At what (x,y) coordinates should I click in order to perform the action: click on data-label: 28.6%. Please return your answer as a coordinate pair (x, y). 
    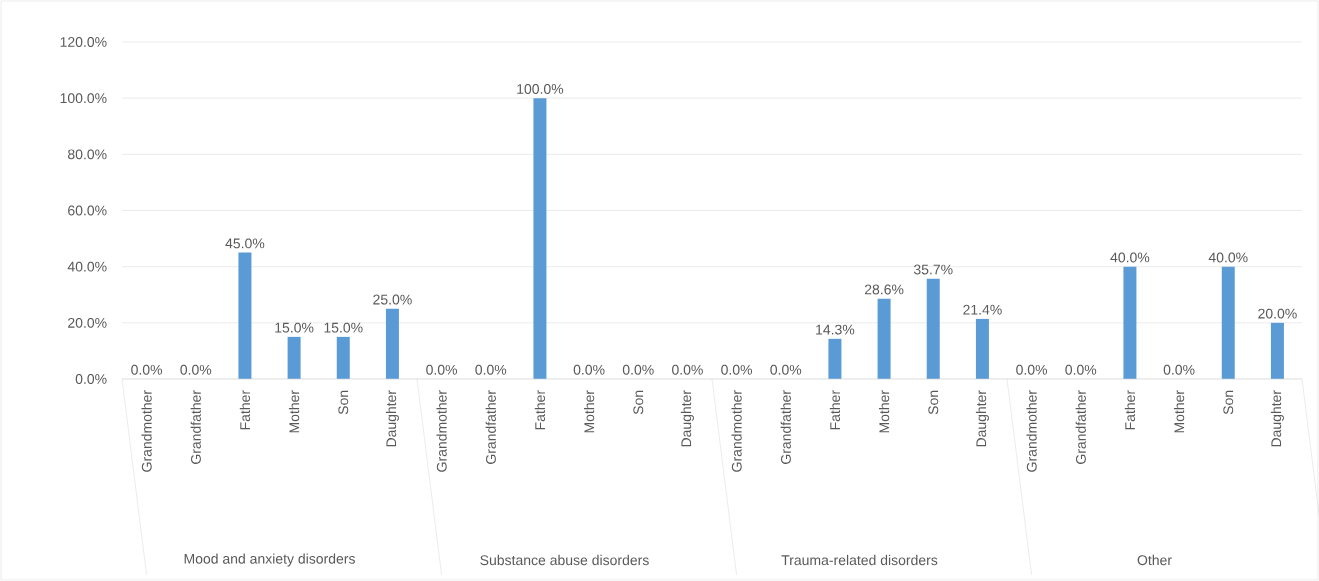
    Looking at the image, I should click on (884, 289).